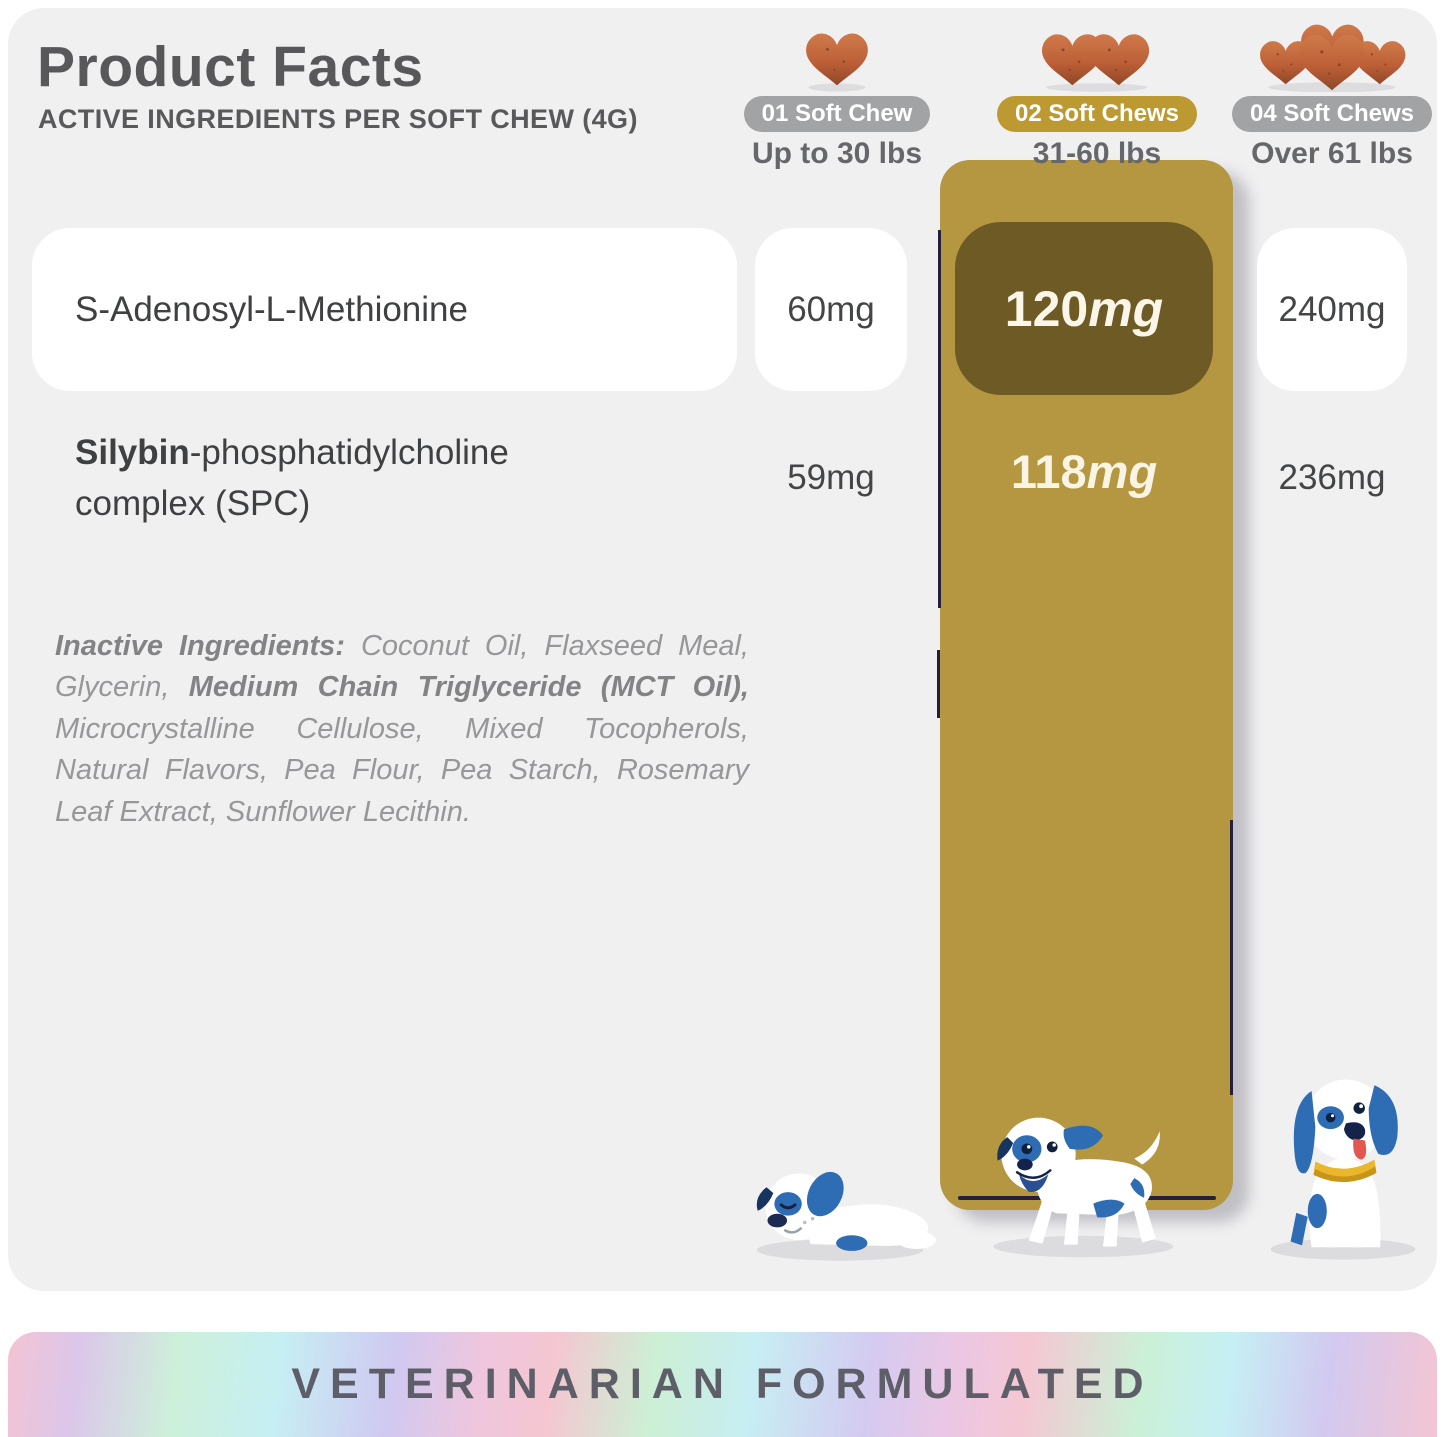 The image size is (1445, 1437). Describe the element at coordinates (846, 1216) in the screenshot. I see `lying-puppy-illustration` at that location.